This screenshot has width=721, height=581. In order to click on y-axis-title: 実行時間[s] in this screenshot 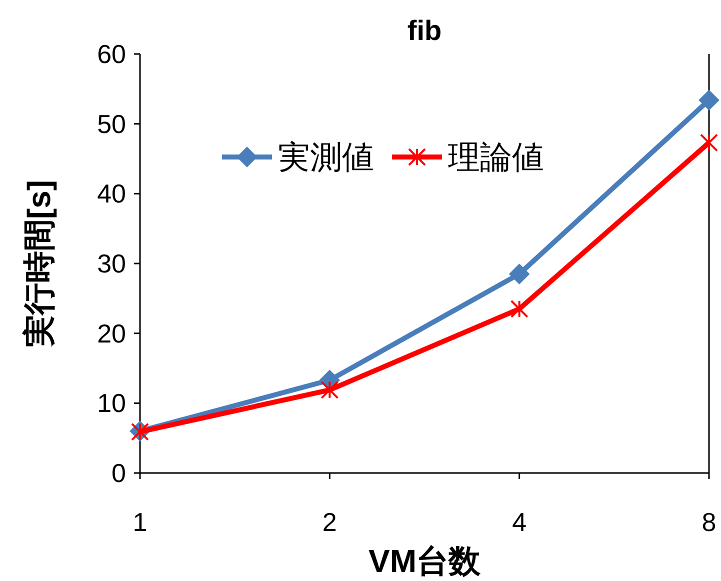, I will do `click(39, 264)`.